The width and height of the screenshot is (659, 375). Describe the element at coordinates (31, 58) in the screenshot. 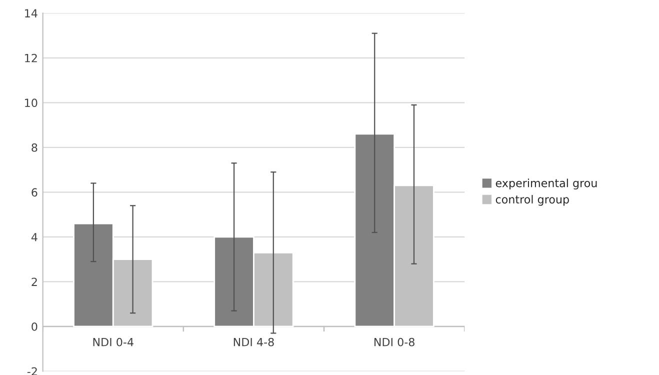

I see `y-tick-label: 12` at that location.